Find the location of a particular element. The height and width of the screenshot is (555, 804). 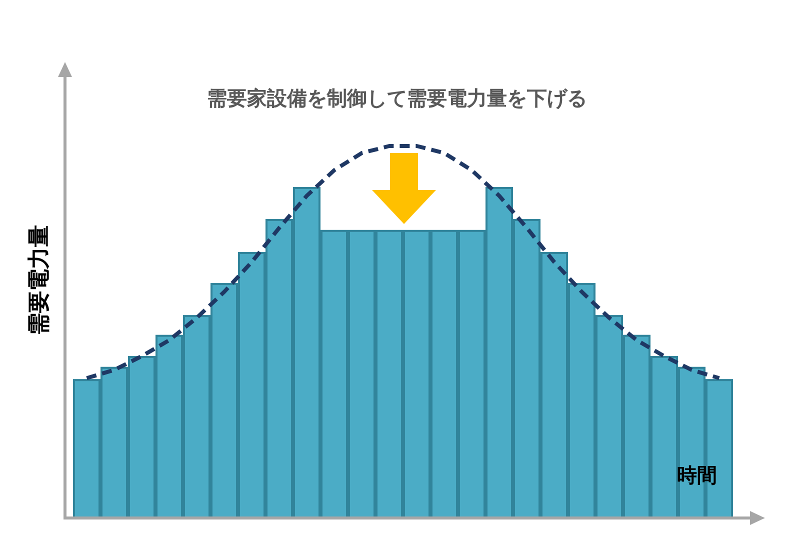

x-axis-title: 時間 is located at coordinates (697, 475).